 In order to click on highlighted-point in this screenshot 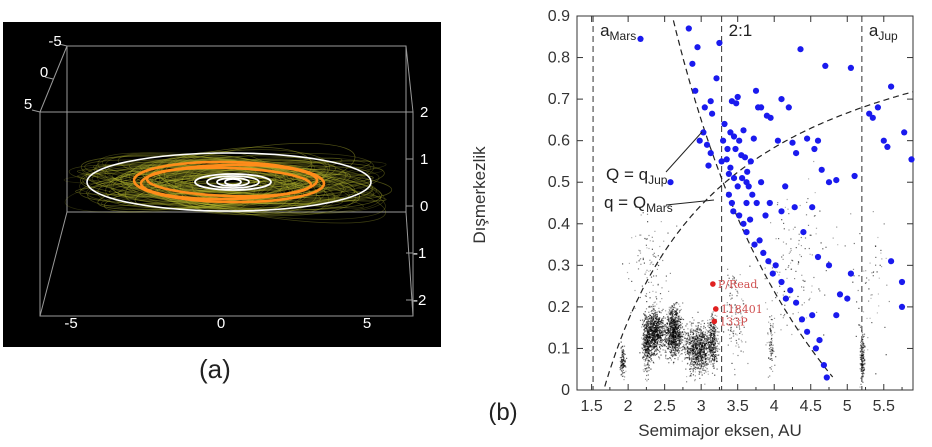, I will do `click(714, 321)`.